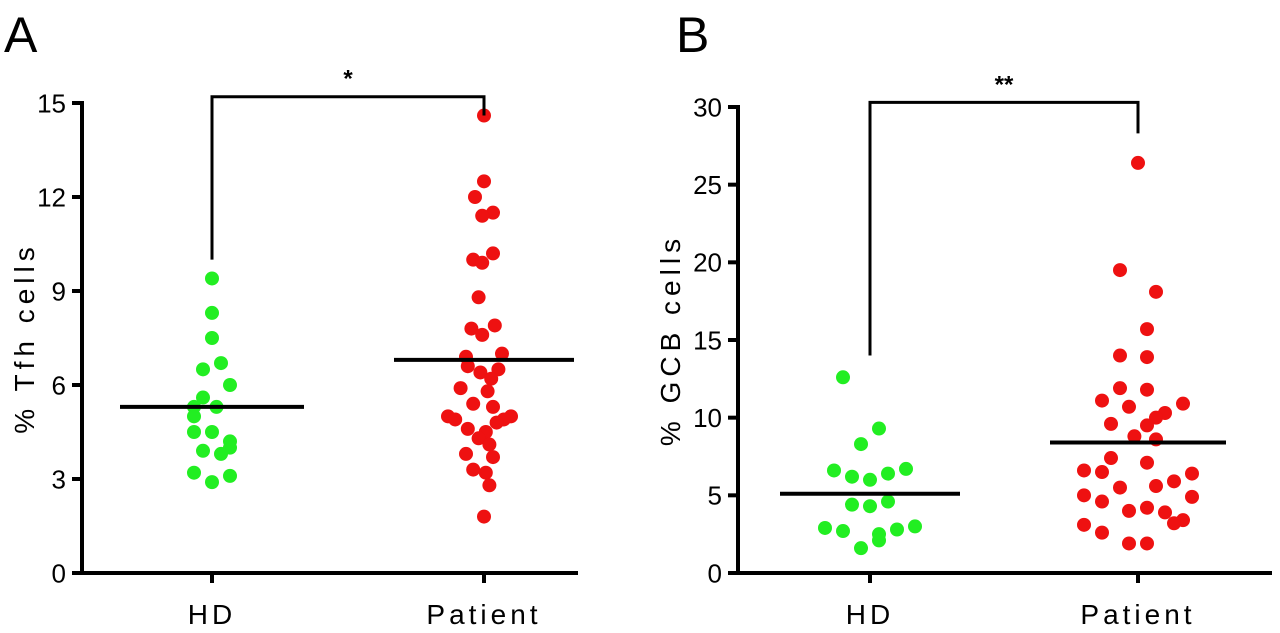  What do you see at coordinates (707, 107) in the screenshot?
I see `y-tick-label: 30` at bounding box center [707, 107].